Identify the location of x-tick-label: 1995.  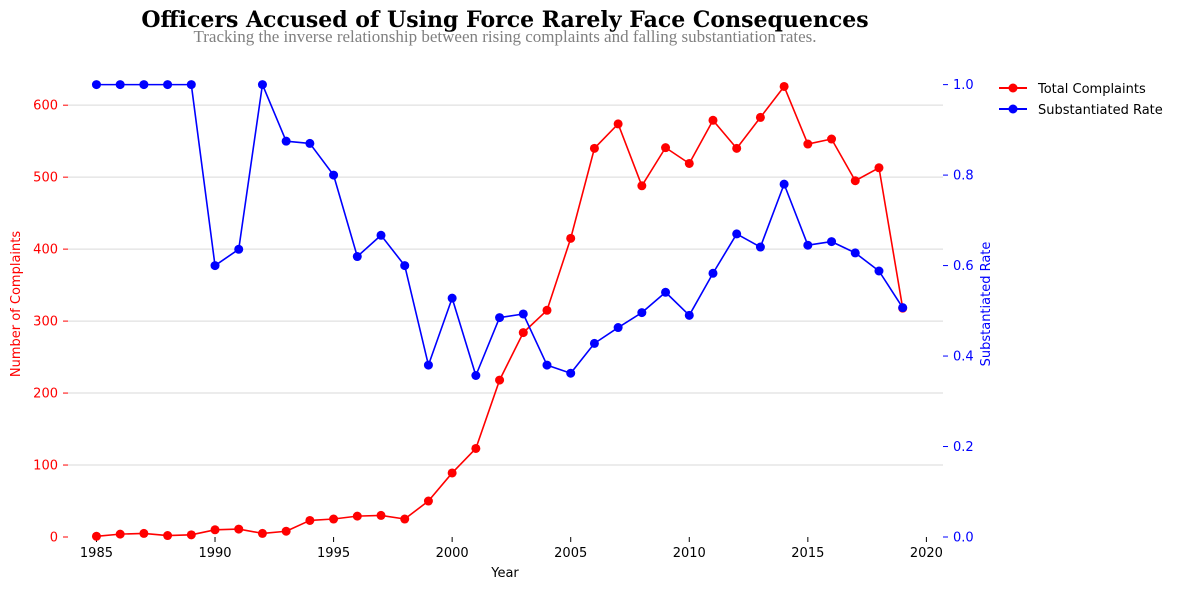
(333, 553).